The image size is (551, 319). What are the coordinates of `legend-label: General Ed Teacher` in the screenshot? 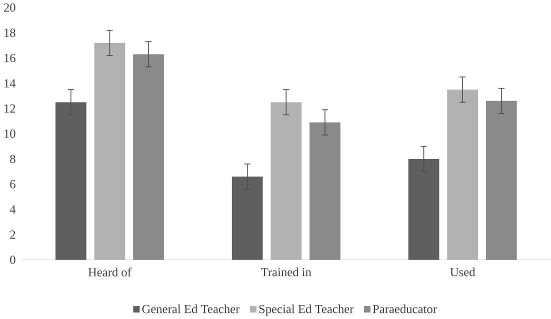 It's located at (191, 309).